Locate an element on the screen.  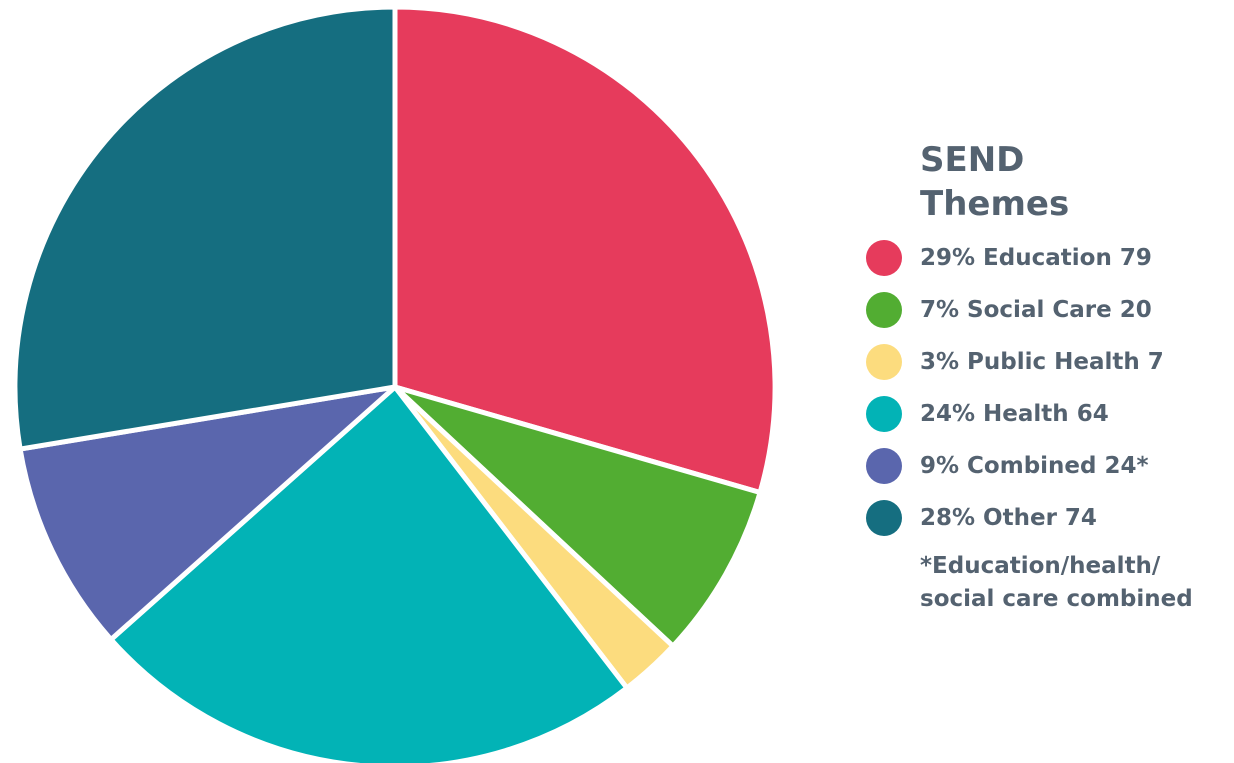
legend-title-line-1: SEND is located at coordinates (972, 160).